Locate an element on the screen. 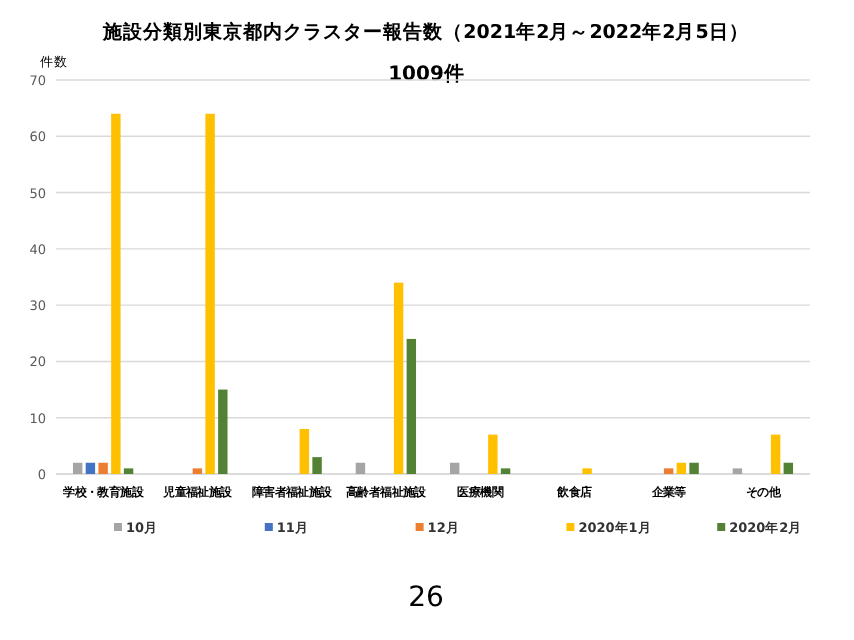 This screenshot has height=640, width=854. chart-subtitle: 1009件 is located at coordinates (426, 74).